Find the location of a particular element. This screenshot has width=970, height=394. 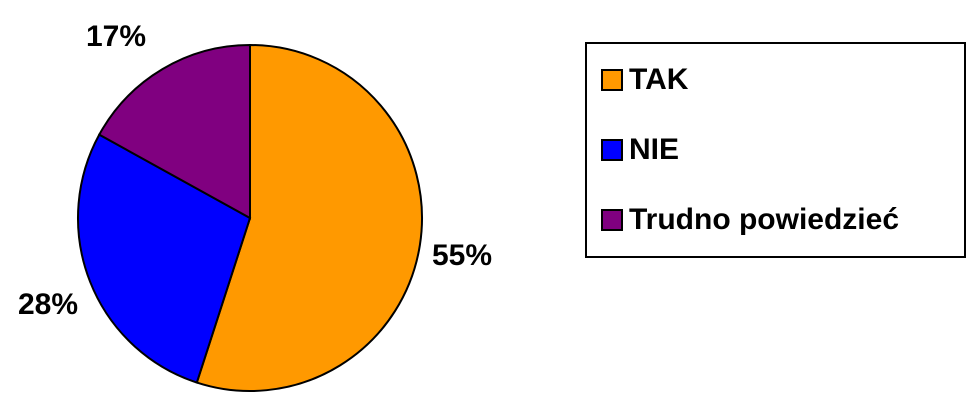

legend-swatch-nie is located at coordinates (612, 150).